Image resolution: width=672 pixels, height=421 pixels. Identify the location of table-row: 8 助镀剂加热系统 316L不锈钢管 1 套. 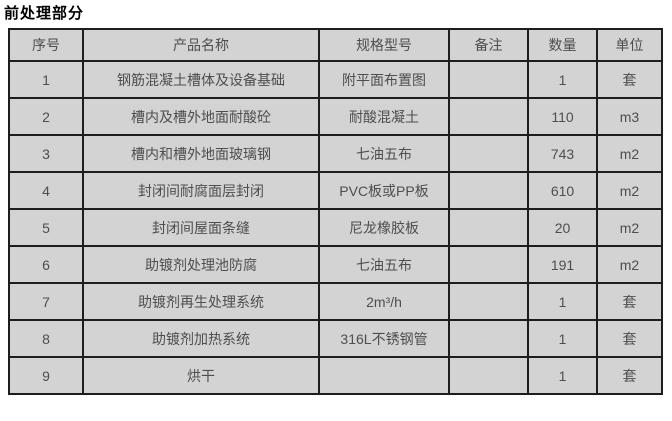
(335, 338).